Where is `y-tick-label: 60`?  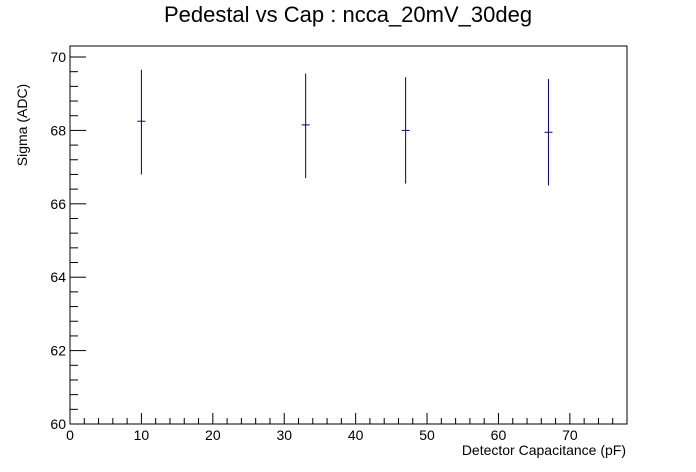
y-tick-label: 60 is located at coordinates (58, 424).